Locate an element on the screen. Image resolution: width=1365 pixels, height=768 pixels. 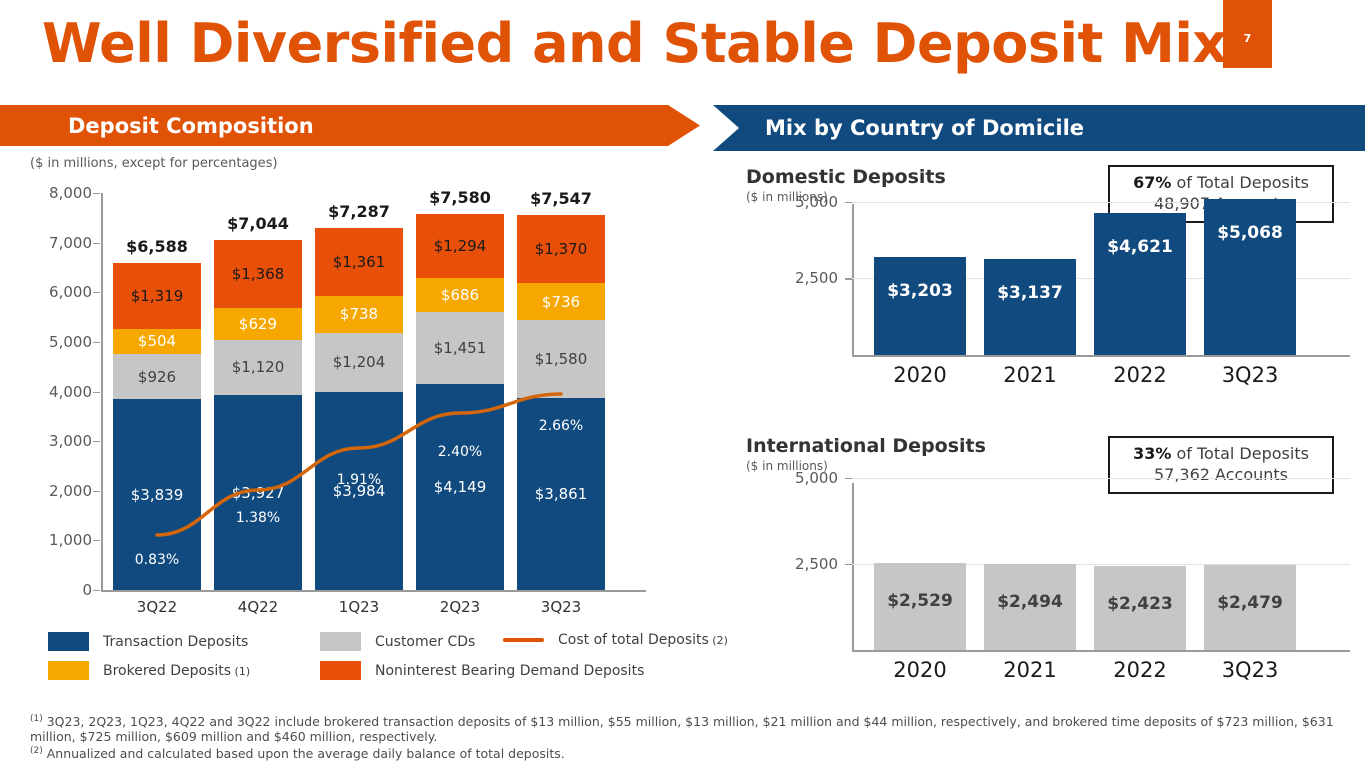
page-title: Well Diversified and Stable Deposit Mix is located at coordinates (634, 43).